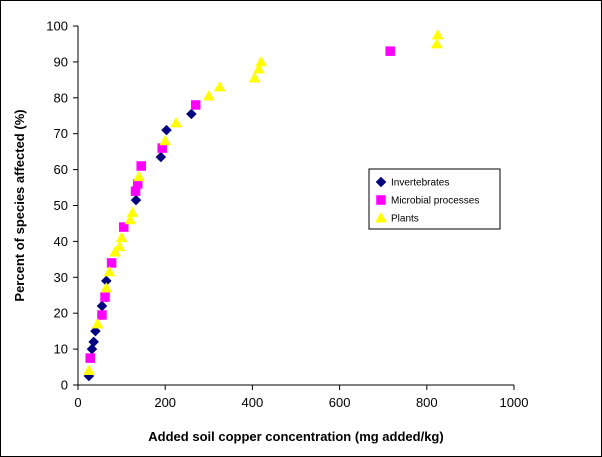  I want to click on y-tick-label: 10, so click(61, 349).